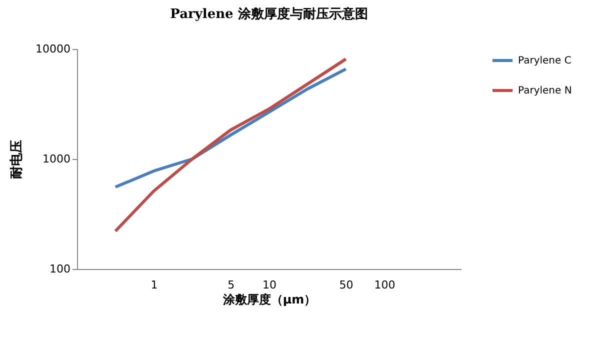 The width and height of the screenshot is (603, 343). I want to click on line-series, so click(231, 128).